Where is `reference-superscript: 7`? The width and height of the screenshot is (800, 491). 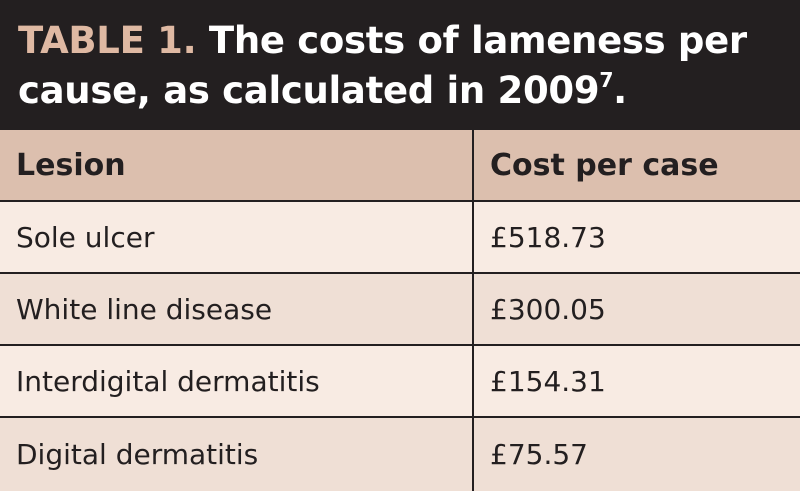 reference-superscript: 7 is located at coordinates (606, 79).